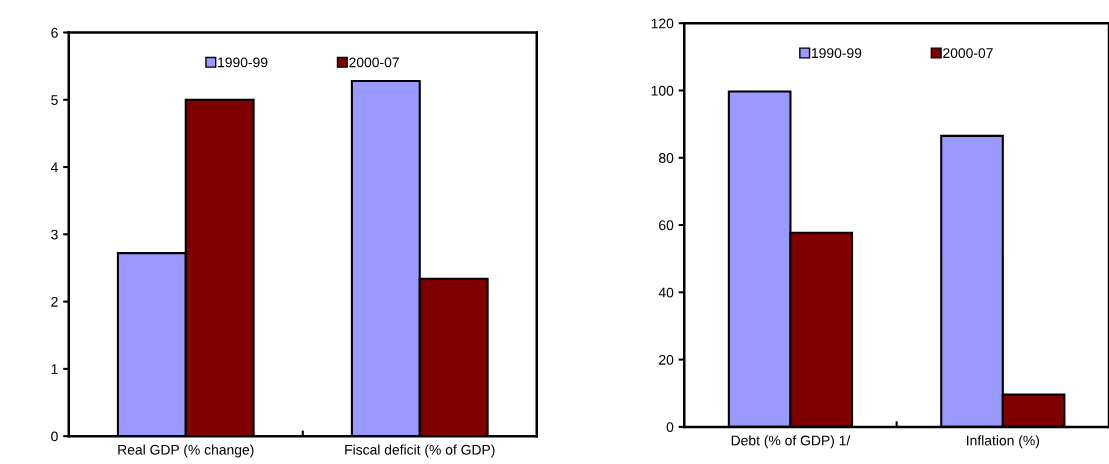 Image resolution: width=1109 pixels, height=464 pixels. I want to click on y-tick-label: 40, so click(666, 292).